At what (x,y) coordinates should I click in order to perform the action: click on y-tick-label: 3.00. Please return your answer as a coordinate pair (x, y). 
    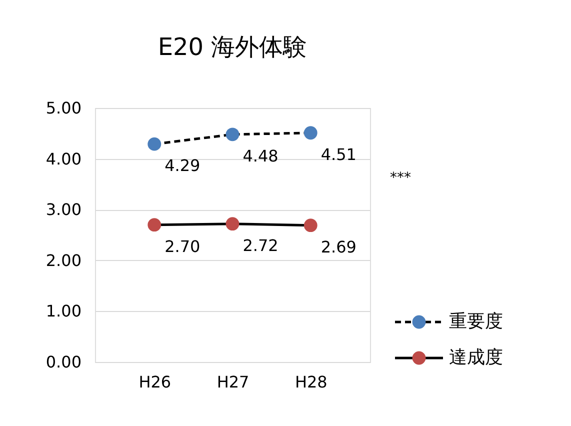
    Looking at the image, I should click on (64, 210).